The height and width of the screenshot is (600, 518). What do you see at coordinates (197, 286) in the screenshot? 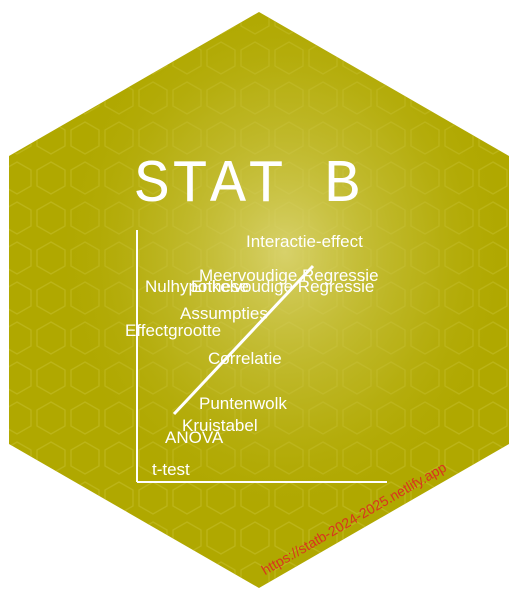
I see `term-nulhypothese: Nulhypothese` at bounding box center [197, 286].